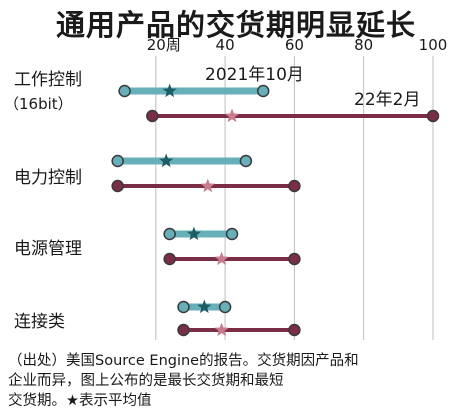 The image size is (452, 415). Describe the element at coordinates (363, 45) in the screenshot. I see `x-tick-label: 80` at that location.